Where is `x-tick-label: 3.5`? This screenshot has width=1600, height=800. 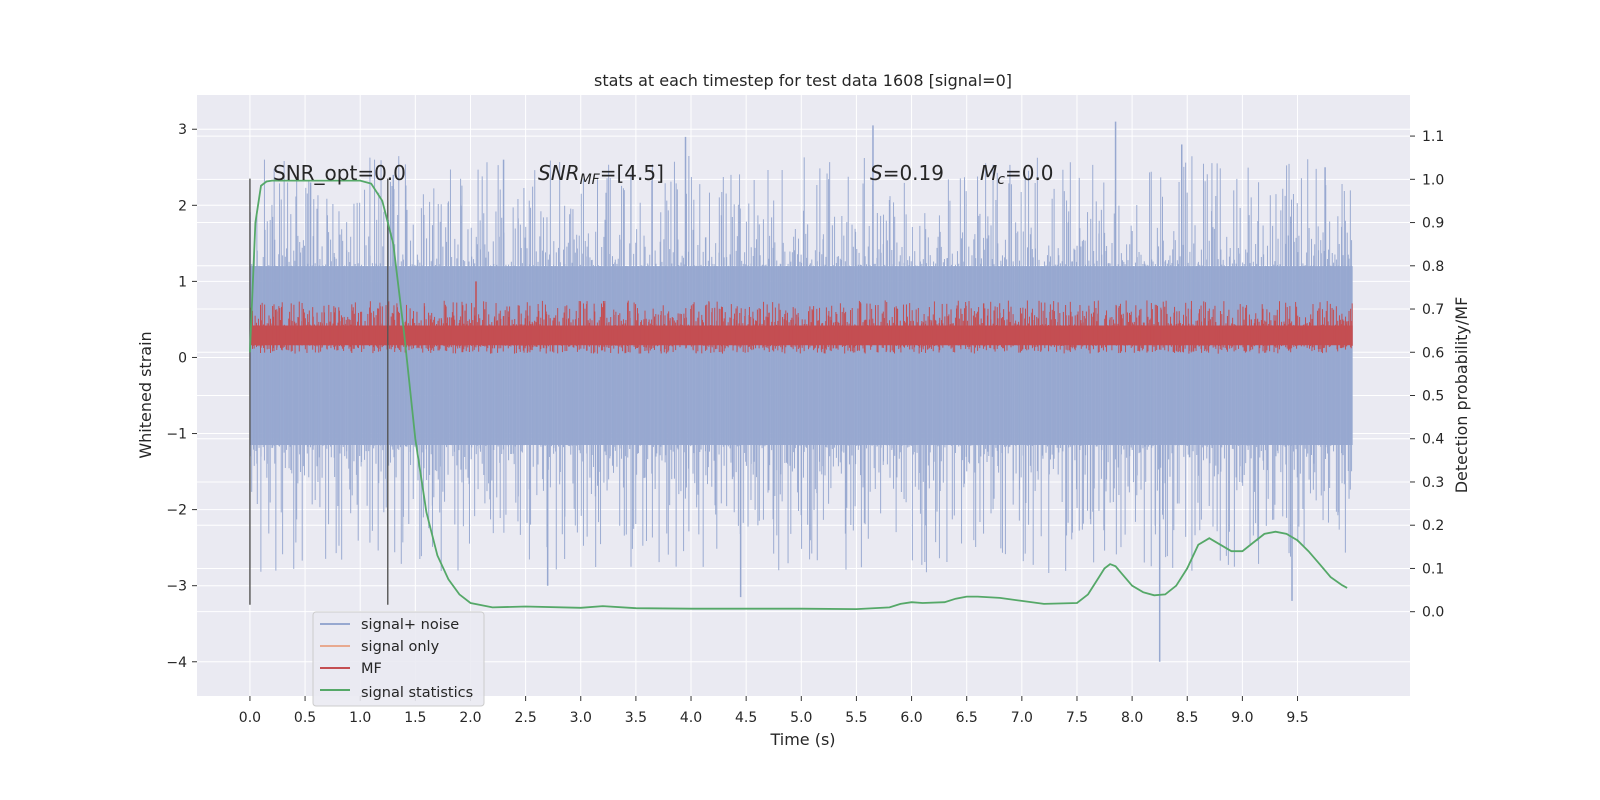 x-tick-label: 3.5 is located at coordinates (636, 718).